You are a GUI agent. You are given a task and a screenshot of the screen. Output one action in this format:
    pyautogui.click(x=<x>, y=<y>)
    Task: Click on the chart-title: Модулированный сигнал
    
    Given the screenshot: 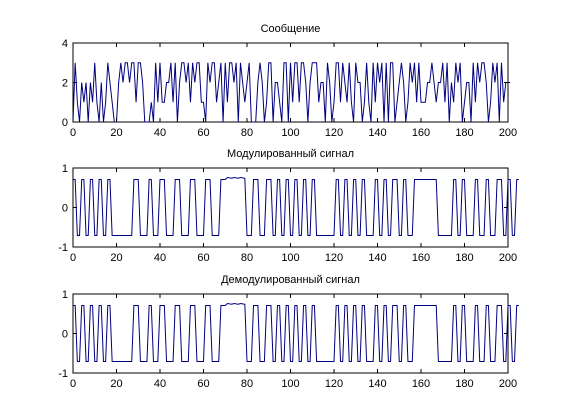 What is the action you would take?
    pyautogui.click(x=290, y=154)
    